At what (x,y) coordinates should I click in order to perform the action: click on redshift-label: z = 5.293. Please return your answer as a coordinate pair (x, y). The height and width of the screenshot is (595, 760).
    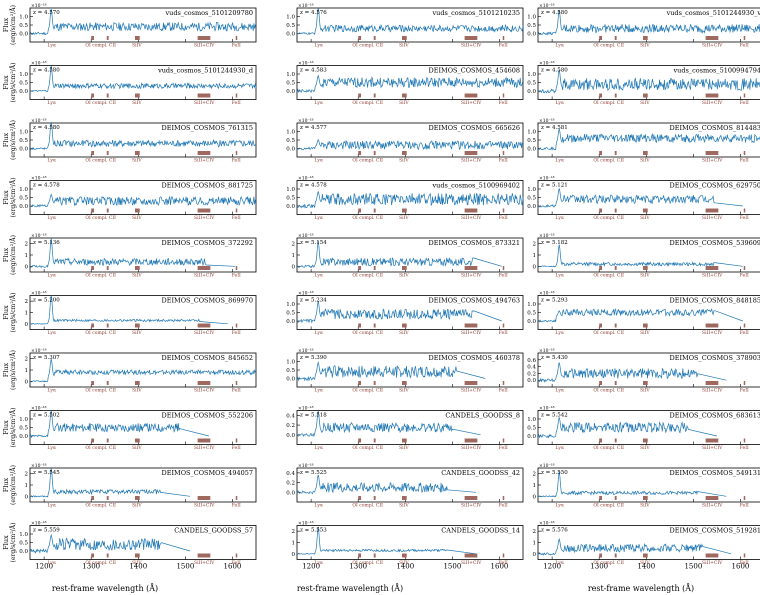
    Looking at the image, I should click on (554, 301).